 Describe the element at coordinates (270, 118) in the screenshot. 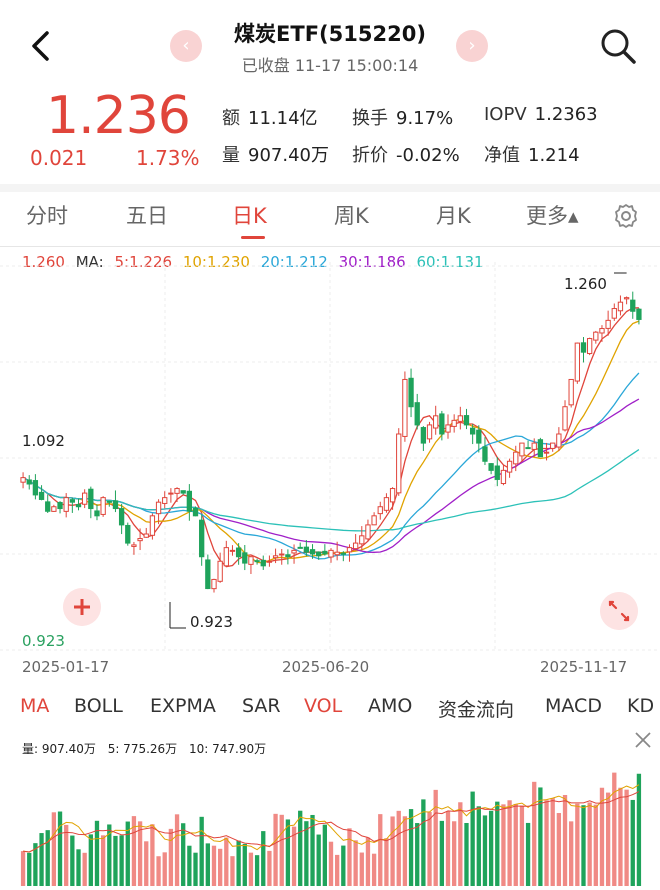

I see `stat-turnover-amount: 额 11.14亿` at that location.